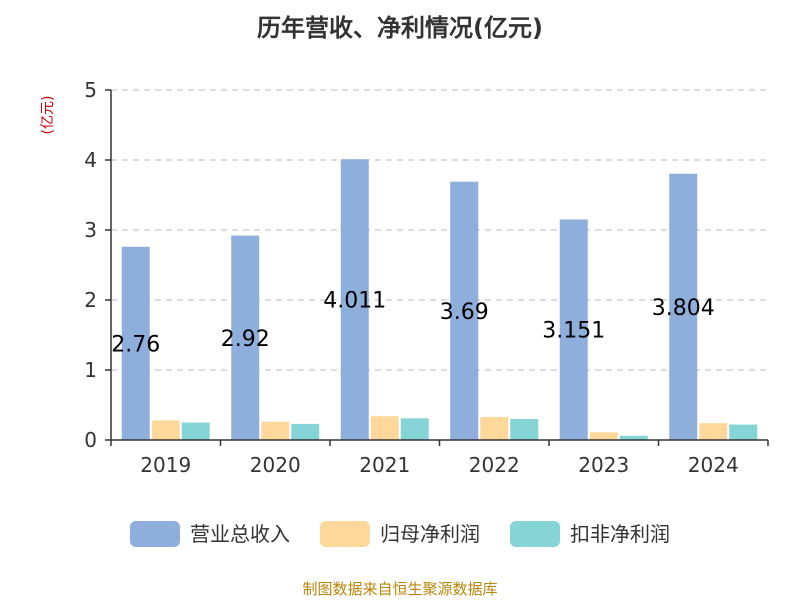  Describe the element at coordinates (430, 534) in the screenshot. I see `legend-label: 归母净利润` at that location.